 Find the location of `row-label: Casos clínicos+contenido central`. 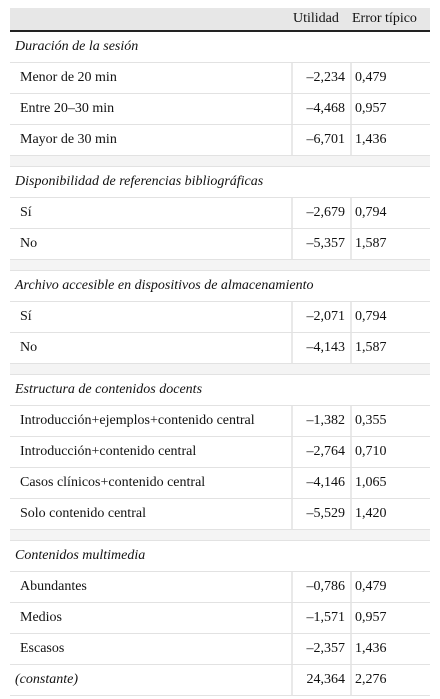

row-label: Casos clínicos+contenido central is located at coordinates (113, 482).